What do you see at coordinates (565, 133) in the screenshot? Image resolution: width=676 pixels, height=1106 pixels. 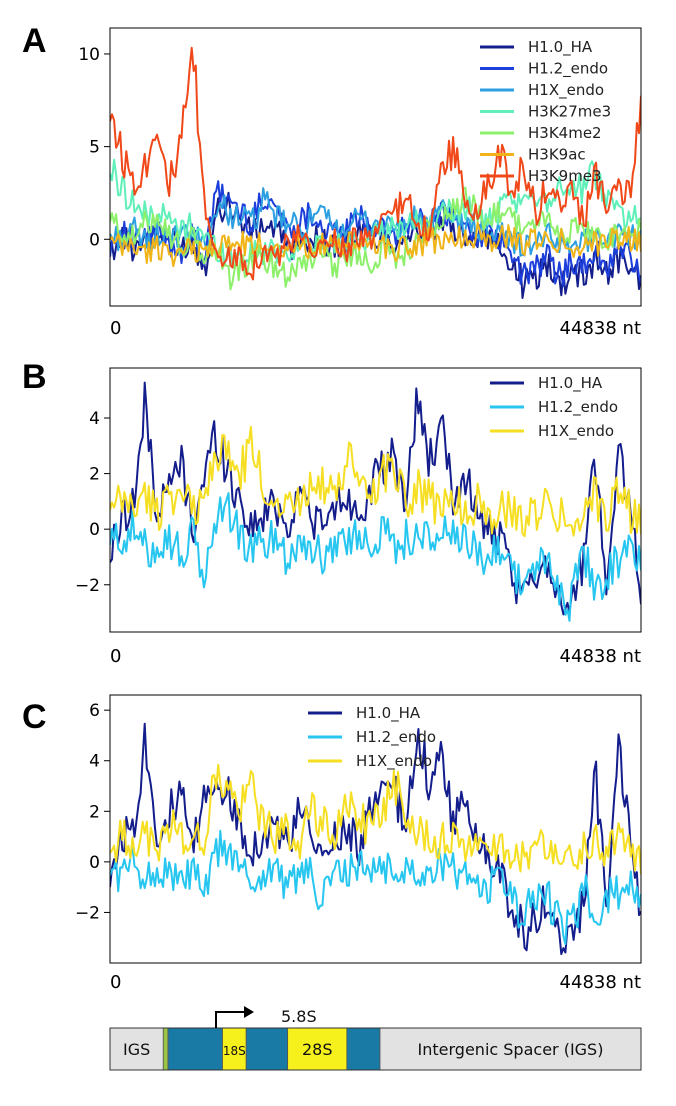 I see `legend-label: H3K4me2` at bounding box center [565, 133].